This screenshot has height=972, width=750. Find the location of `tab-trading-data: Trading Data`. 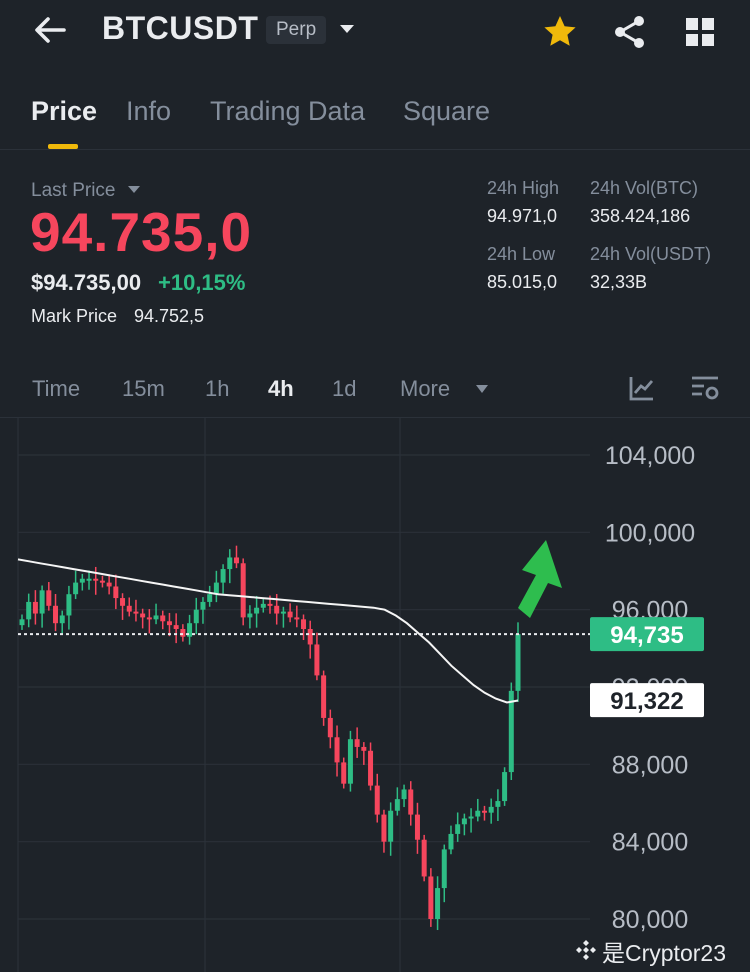

tab-trading-data: Trading Data is located at coordinates (288, 111).